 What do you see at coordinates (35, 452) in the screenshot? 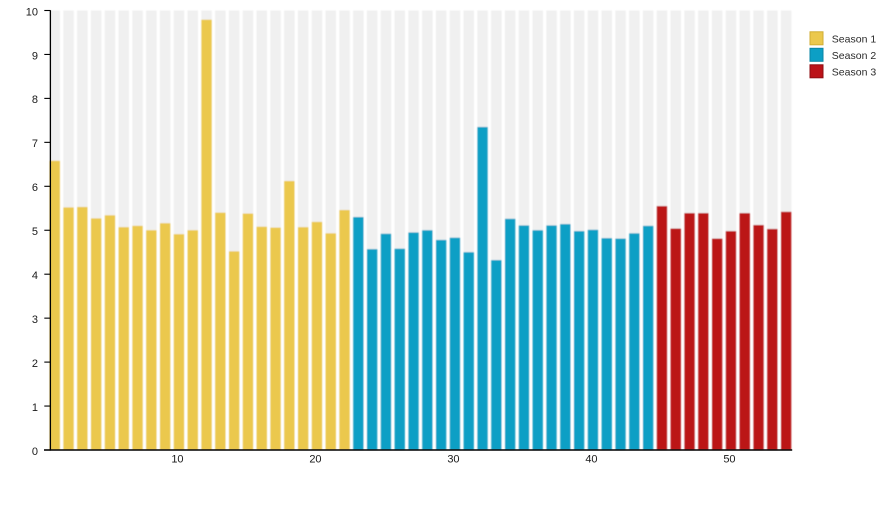
I see `svg-text: 0` at bounding box center [35, 452].